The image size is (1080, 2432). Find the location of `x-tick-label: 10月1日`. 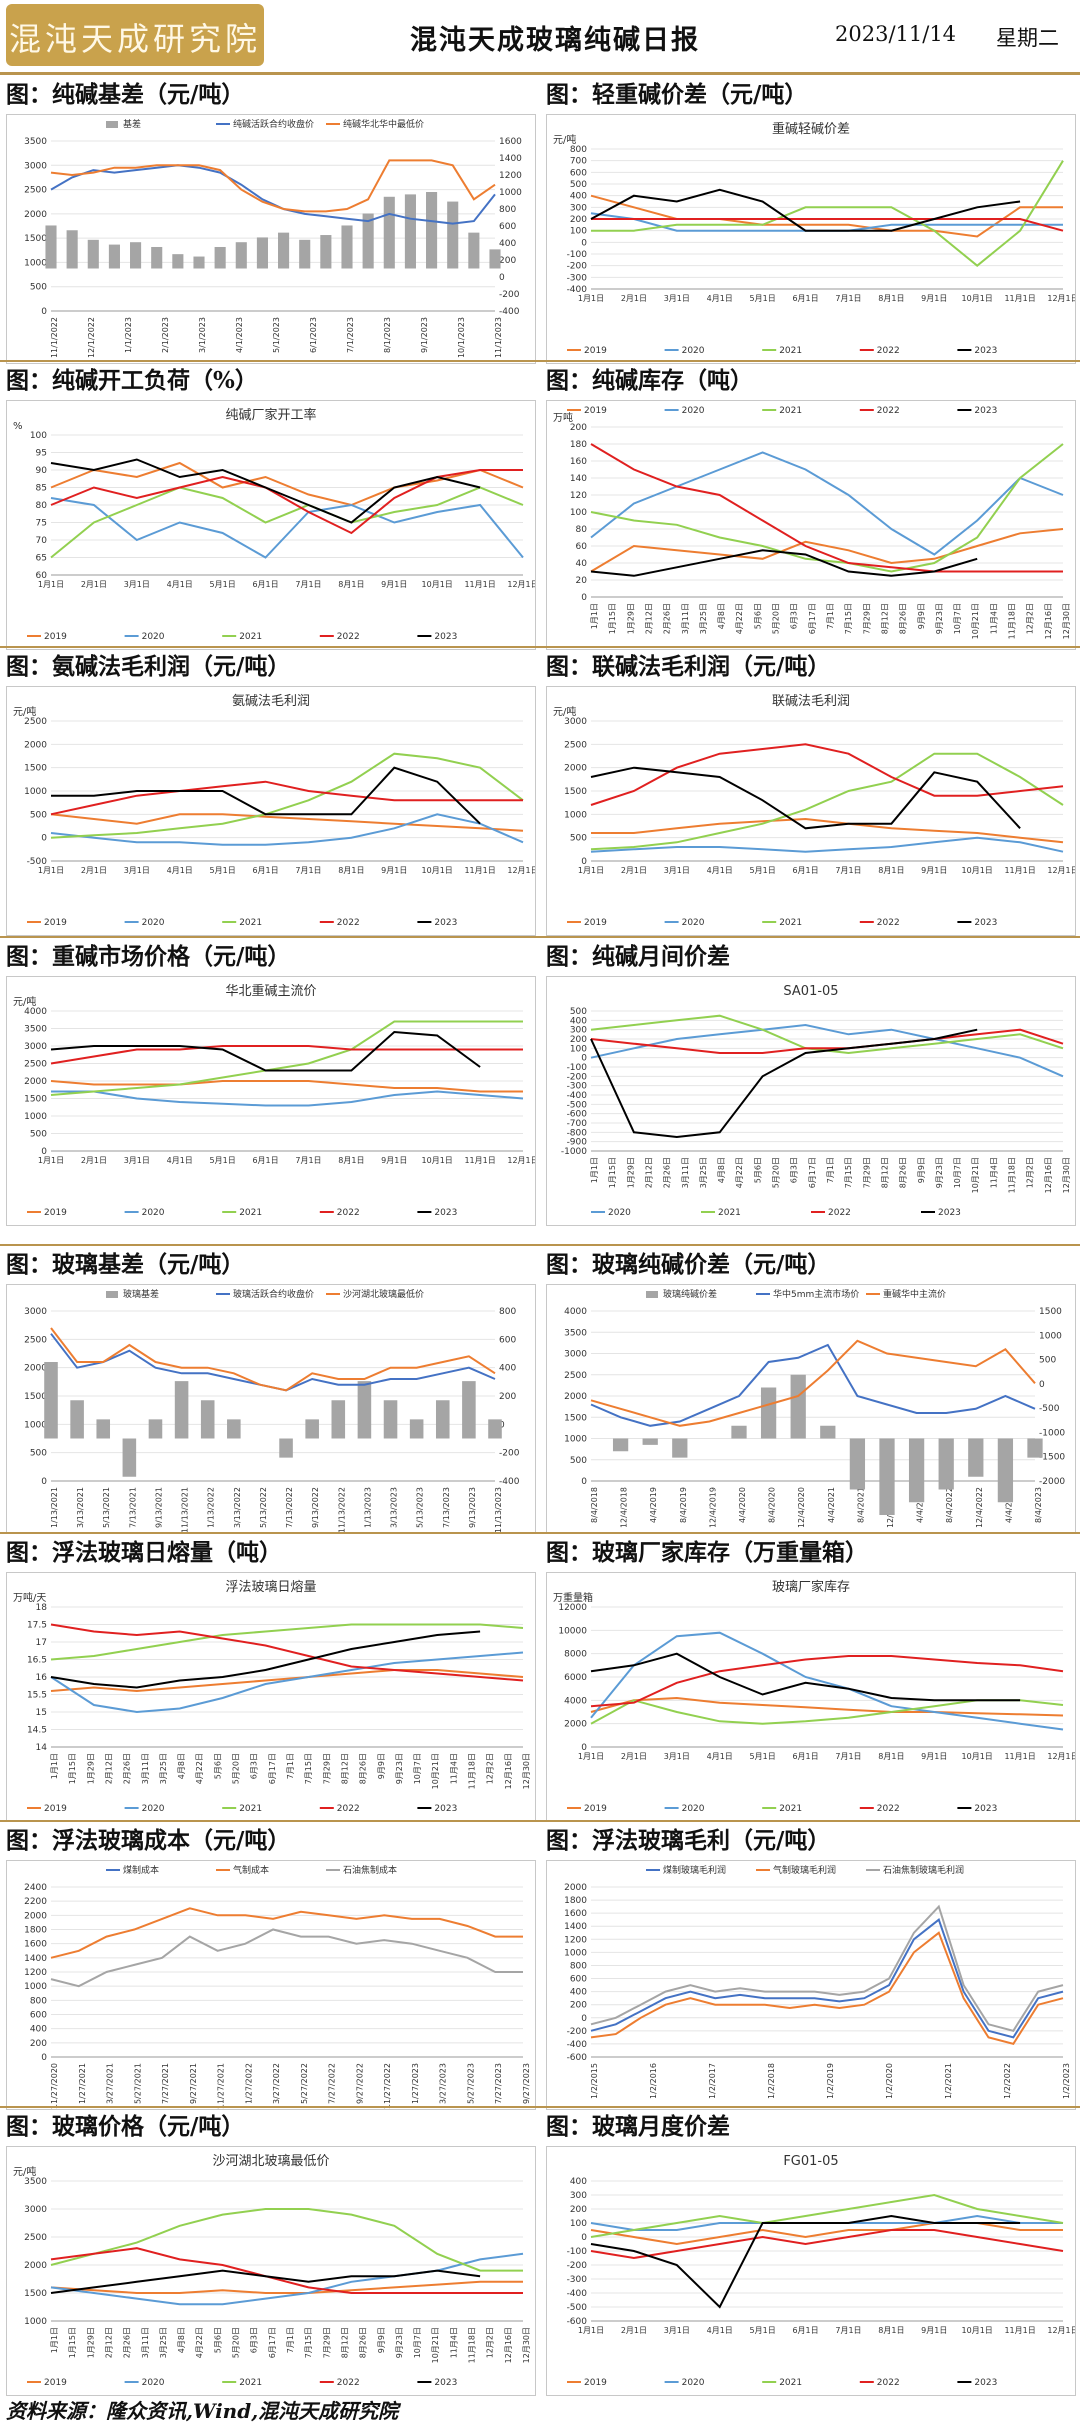

x-tick-label: 10月1日 is located at coordinates (977, 298).